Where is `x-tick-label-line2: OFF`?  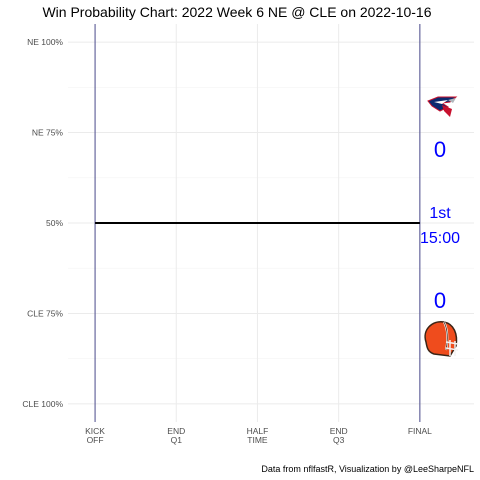
x-tick-label-line2: OFF is located at coordinates (95, 440).